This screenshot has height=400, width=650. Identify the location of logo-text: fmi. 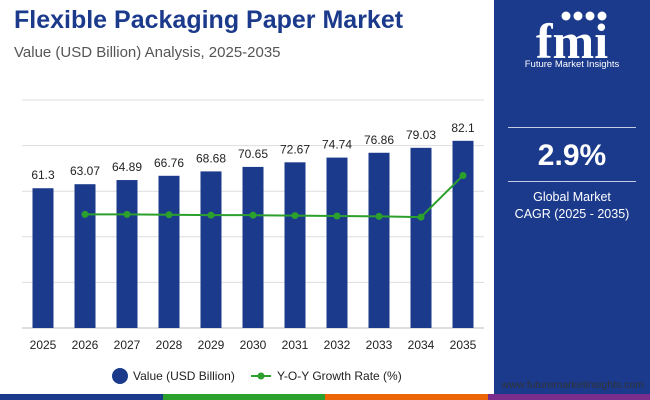
(572, 41).